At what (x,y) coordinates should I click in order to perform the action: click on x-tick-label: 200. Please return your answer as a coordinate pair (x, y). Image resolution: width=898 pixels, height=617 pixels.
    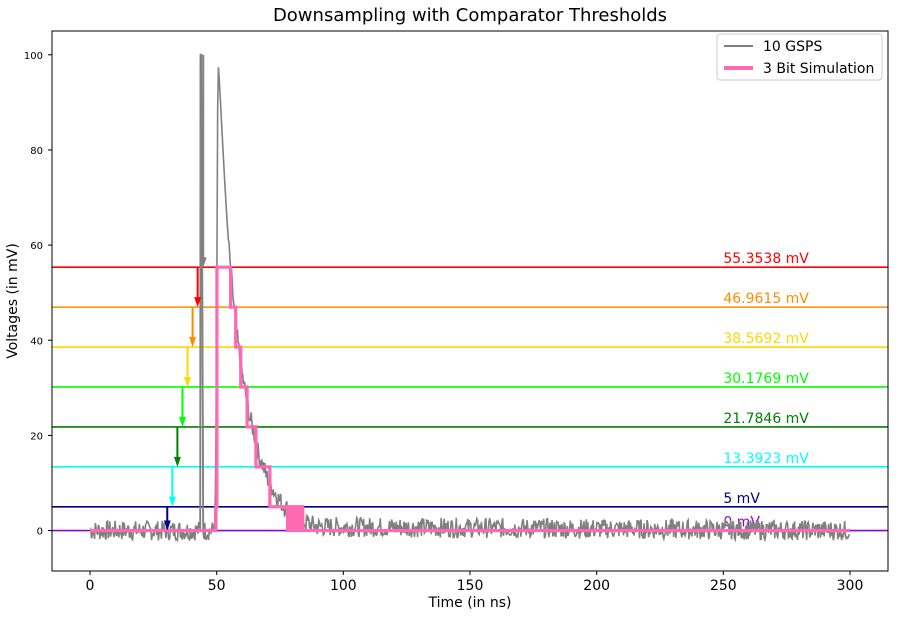
    Looking at the image, I should click on (596, 586).